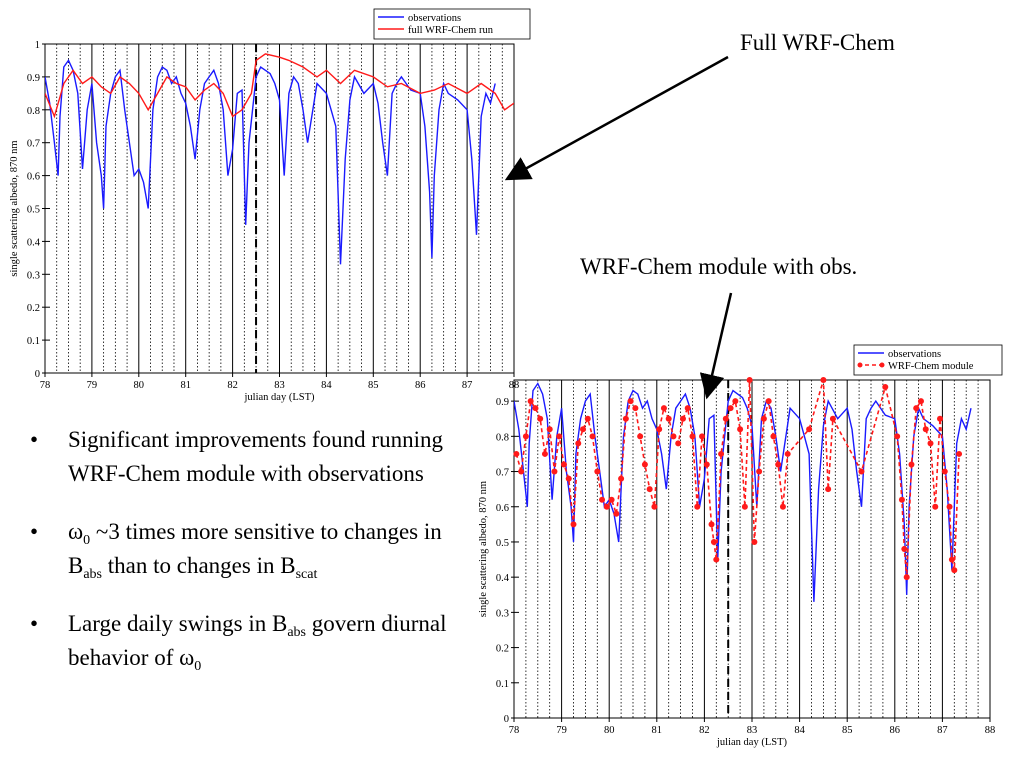 The image size is (1024, 768). Describe the element at coordinates (990, 730) in the screenshot. I see `x-tick-label: 88` at that location.